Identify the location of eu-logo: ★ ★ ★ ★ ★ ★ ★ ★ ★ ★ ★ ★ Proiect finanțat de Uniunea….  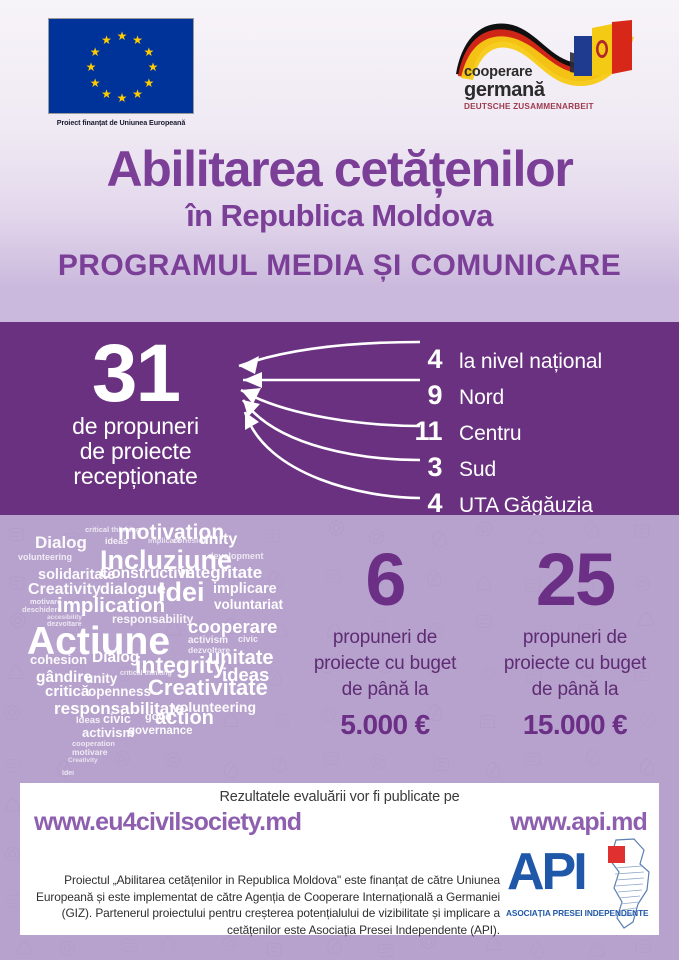
(121, 72).